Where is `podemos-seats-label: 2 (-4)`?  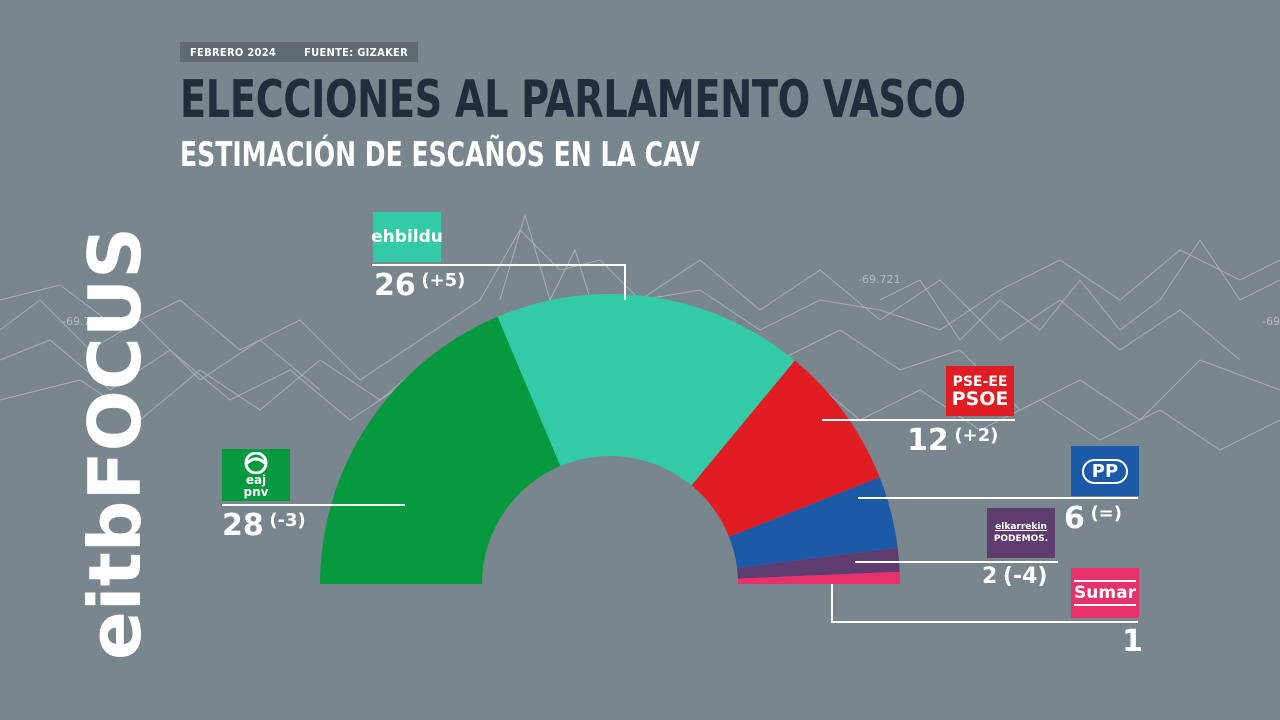
podemos-seats-label: 2 (-4) is located at coordinates (1014, 576).